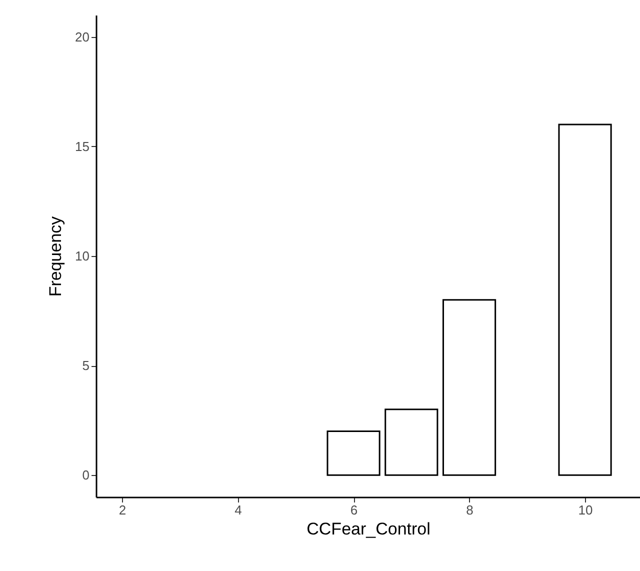  Describe the element at coordinates (238, 510) in the screenshot. I see `x-tick-label: 4` at that location.